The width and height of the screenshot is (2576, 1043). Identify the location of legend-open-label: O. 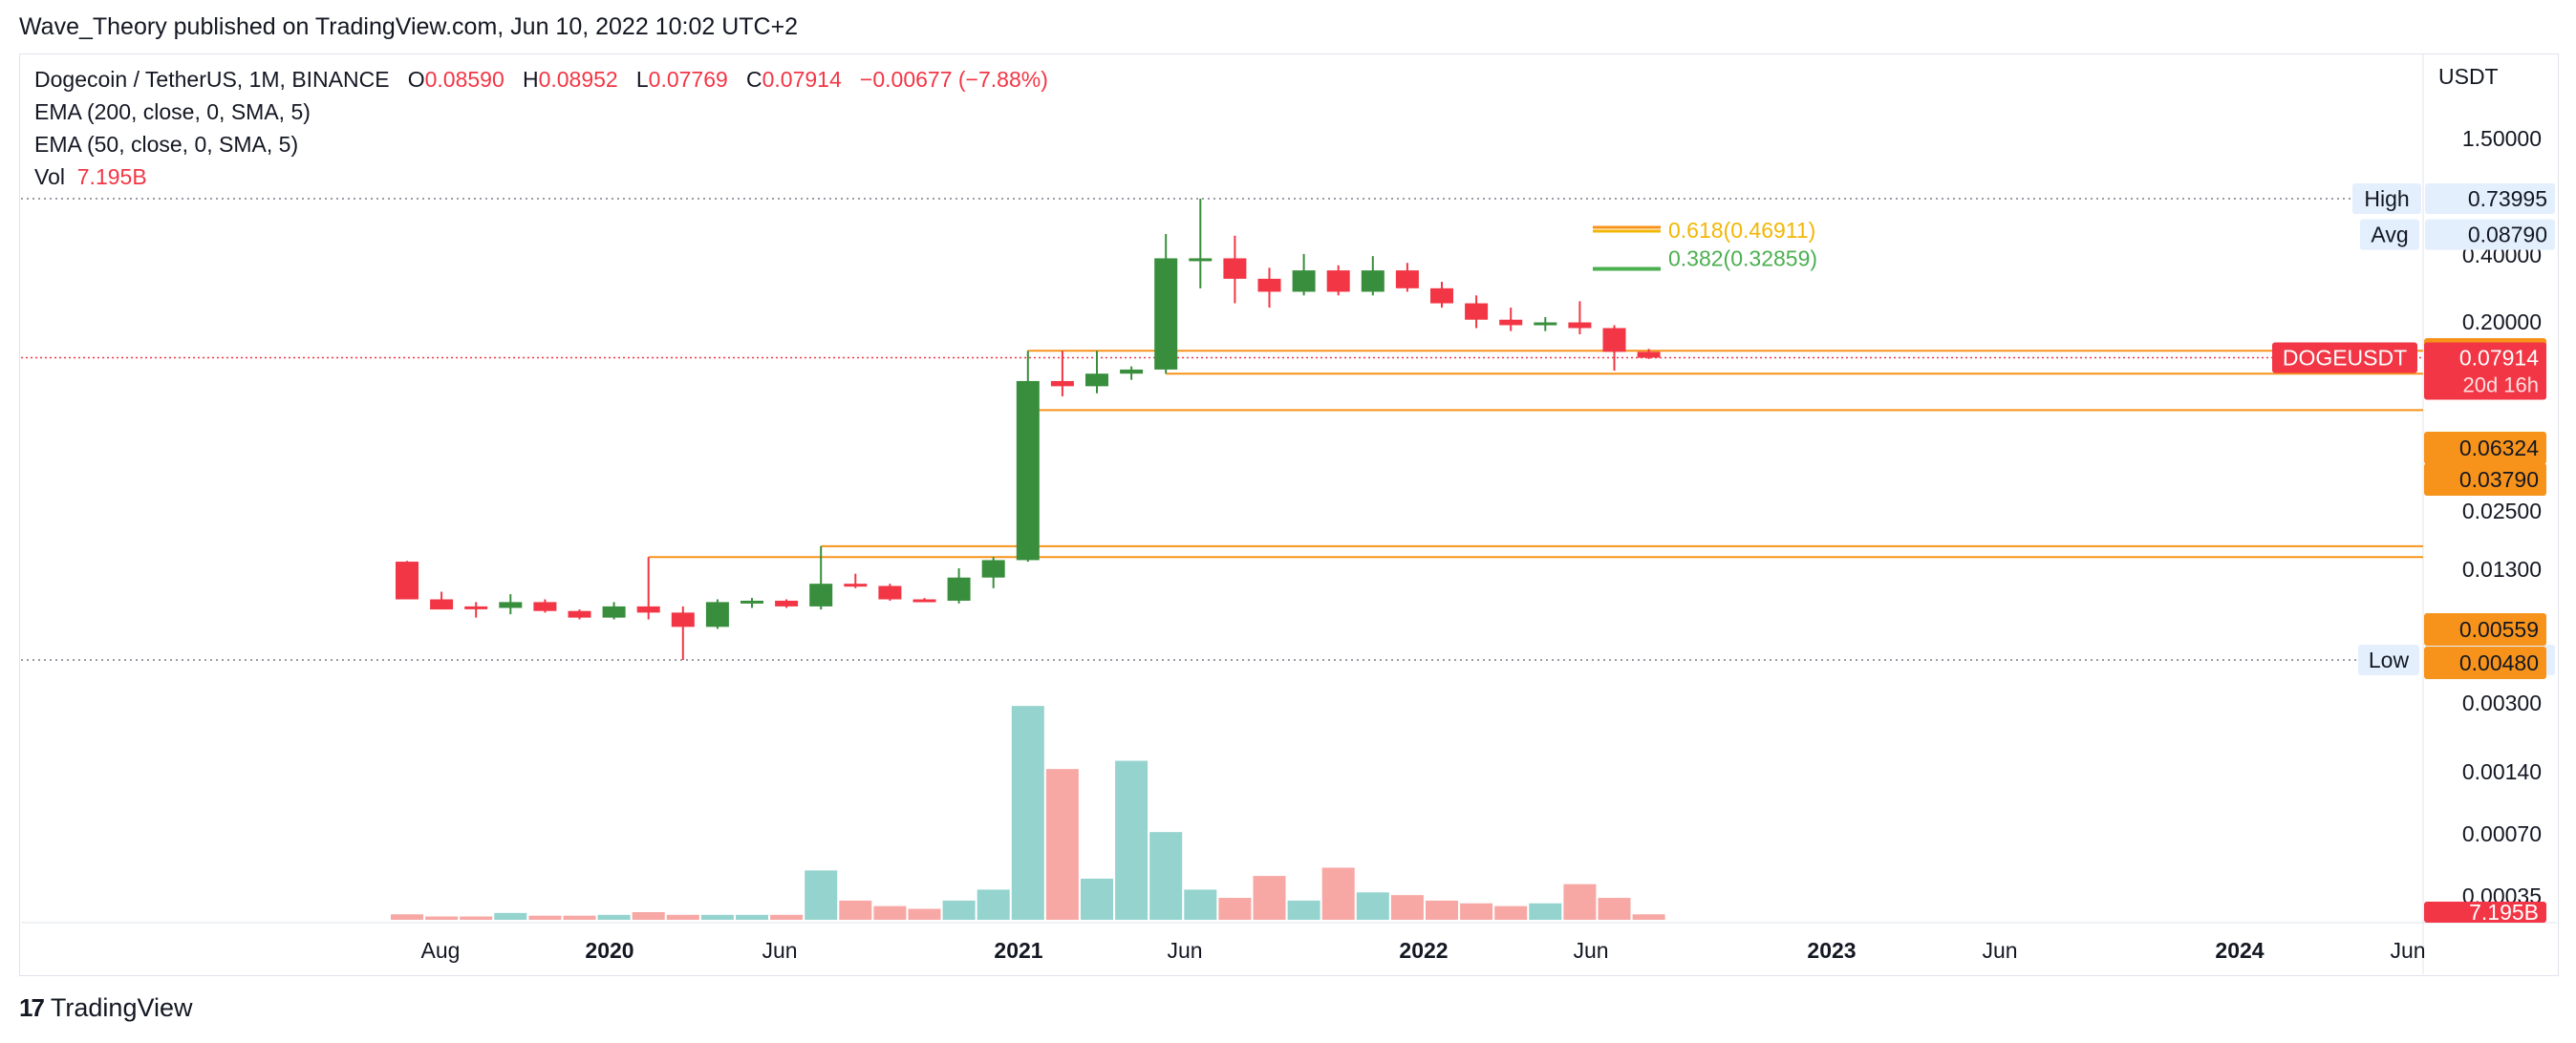
(416, 79).